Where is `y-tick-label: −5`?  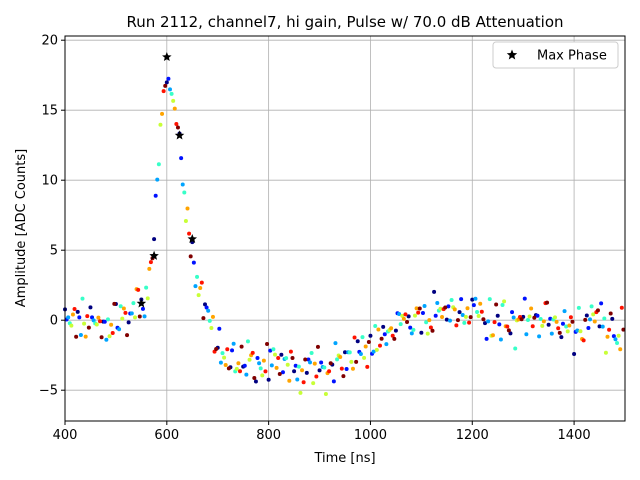 y-tick-label: −5 is located at coordinates (48, 391).